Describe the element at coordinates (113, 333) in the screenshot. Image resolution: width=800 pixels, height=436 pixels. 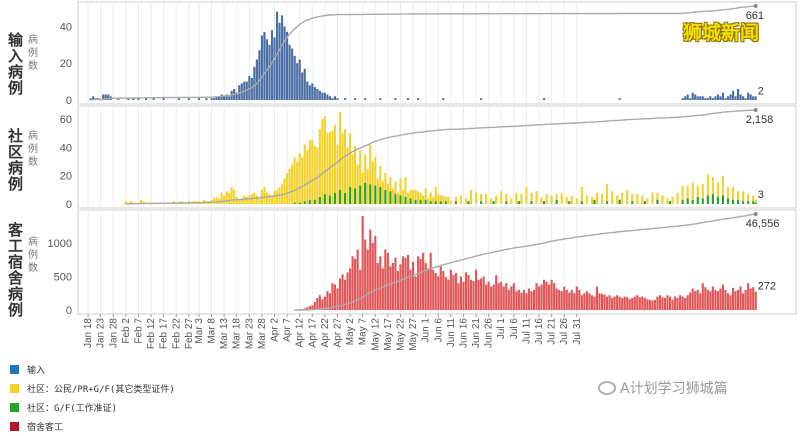
I see `x-tick-label: Jan 28` at that location.